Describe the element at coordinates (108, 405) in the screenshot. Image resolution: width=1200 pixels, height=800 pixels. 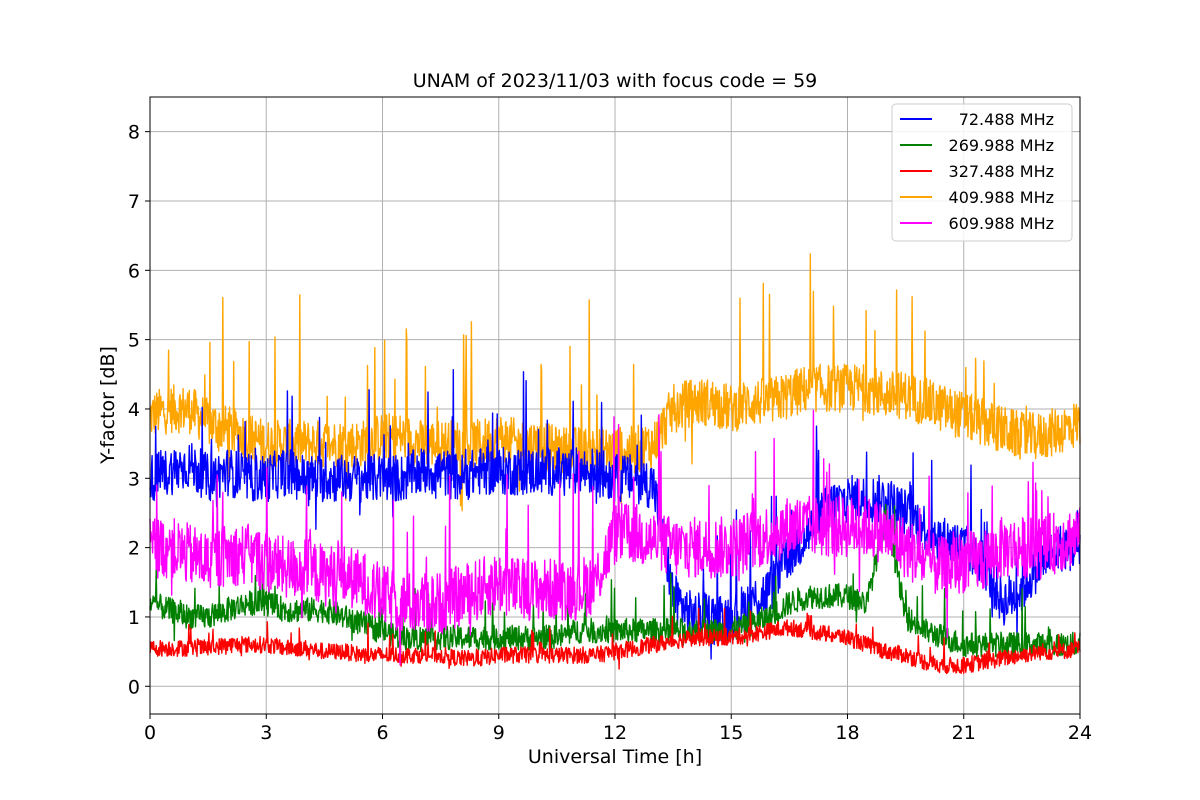
I see `y-axis-title: Y-factor [dB]` at that location.